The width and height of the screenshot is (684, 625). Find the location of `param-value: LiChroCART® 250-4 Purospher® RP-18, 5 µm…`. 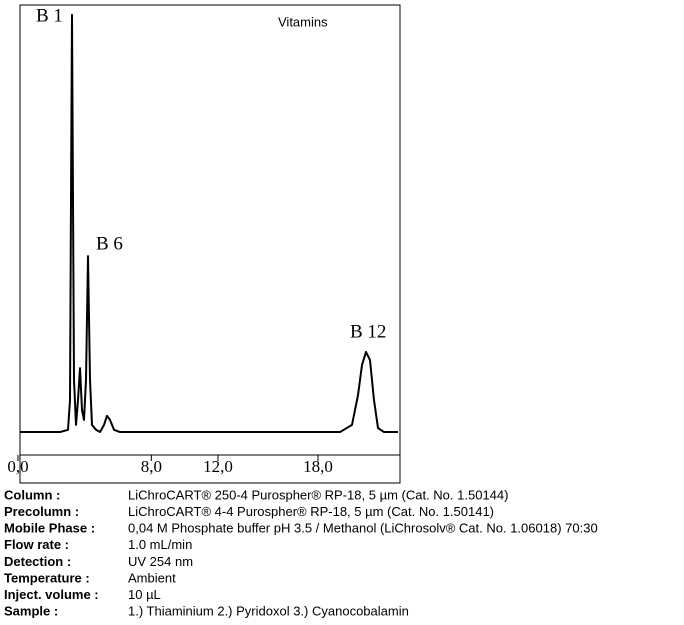

param-value: LiChroCART® 250-4 Purospher® RP-18, 5 µm… is located at coordinates (318, 494).